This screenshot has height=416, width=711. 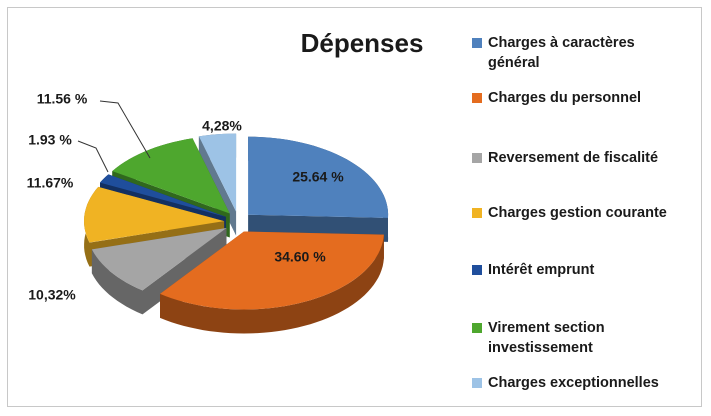 I want to click on legend-item: Reversement de fiscalité, so click(x=584, y=158).